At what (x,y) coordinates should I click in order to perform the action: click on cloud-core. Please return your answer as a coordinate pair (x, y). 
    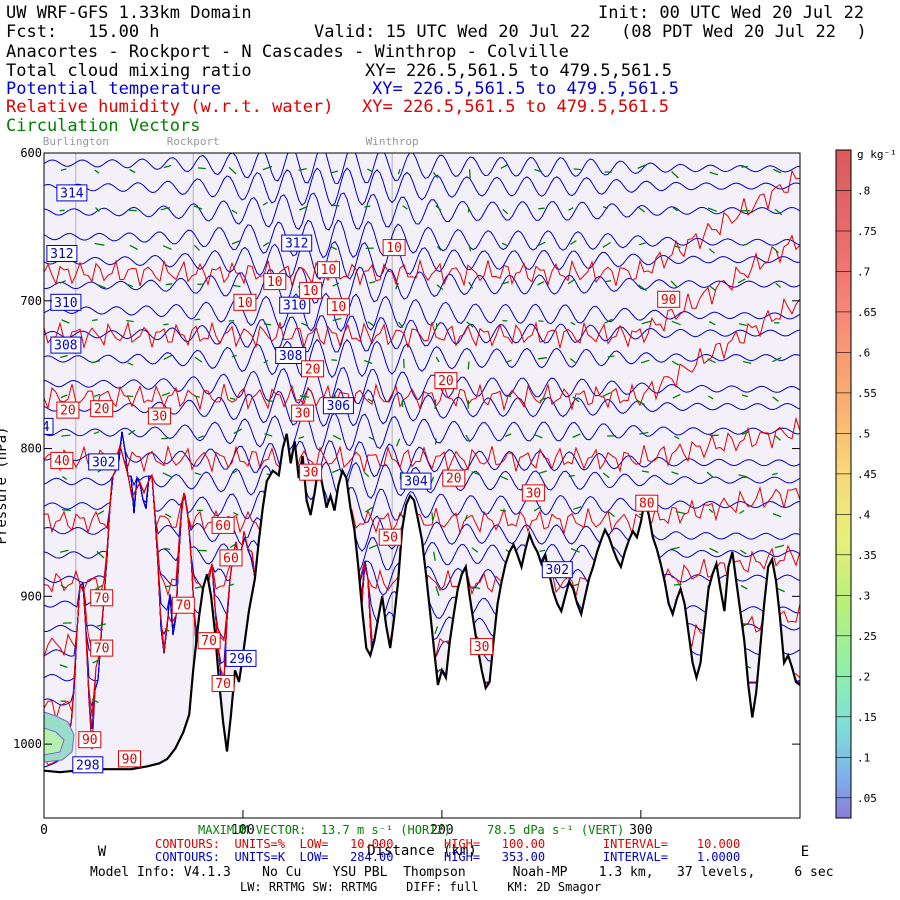
    Looking at the image, I should click on (54, 741).